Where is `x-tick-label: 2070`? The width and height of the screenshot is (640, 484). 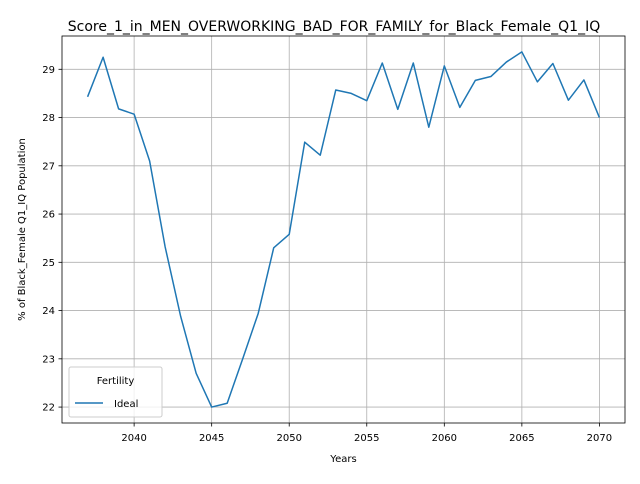 x-tick-label: 2070 is located at coordinates (599, 438).